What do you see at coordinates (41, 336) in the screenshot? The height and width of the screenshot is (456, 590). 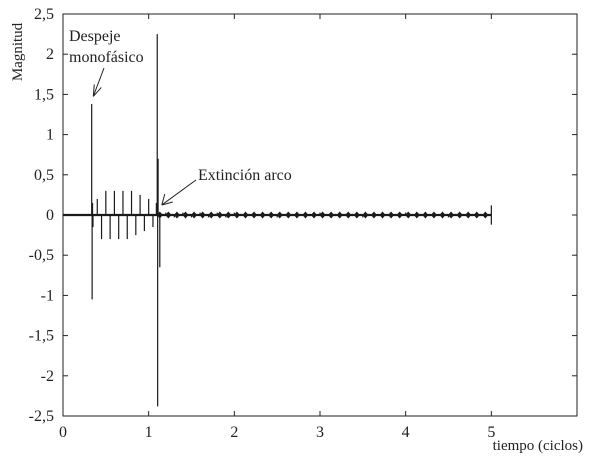 I see `y-tick-label: -1,5` at bounding box center [41, 336].